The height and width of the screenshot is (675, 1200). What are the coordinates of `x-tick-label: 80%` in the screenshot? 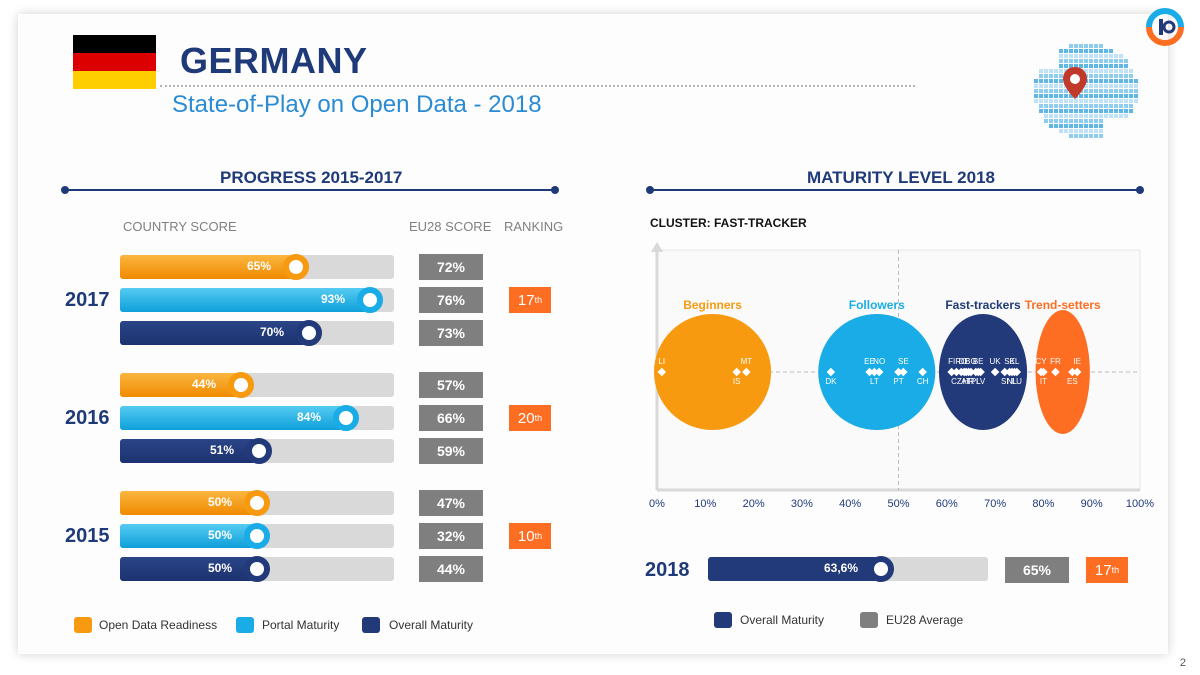 It's located at (1043, 504).